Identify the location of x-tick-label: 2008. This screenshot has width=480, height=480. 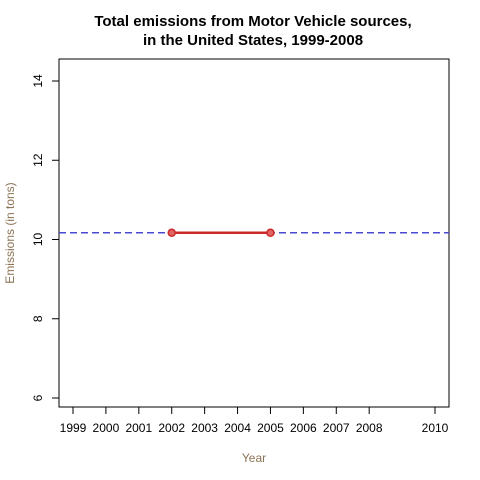
(369, 428).